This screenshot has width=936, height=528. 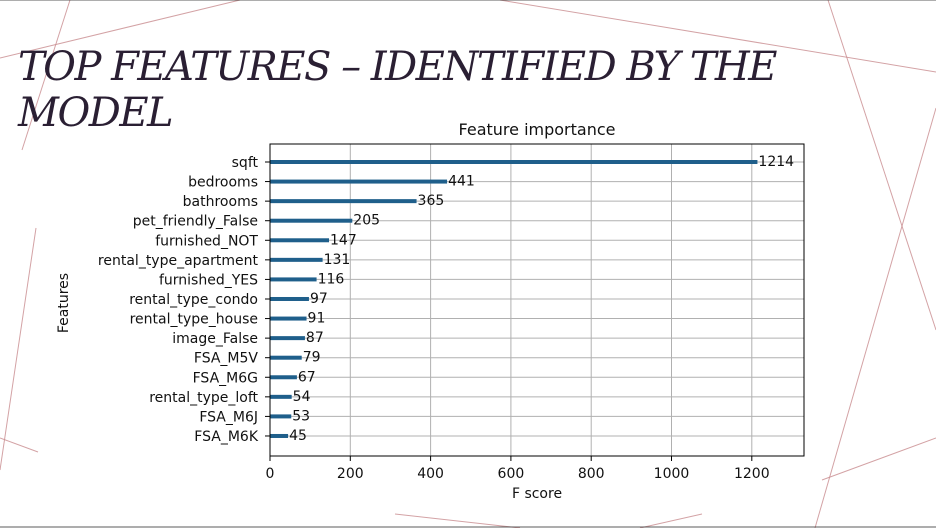 I want to click on category-label: pet_friendly_False, so click(x=195, y=222).